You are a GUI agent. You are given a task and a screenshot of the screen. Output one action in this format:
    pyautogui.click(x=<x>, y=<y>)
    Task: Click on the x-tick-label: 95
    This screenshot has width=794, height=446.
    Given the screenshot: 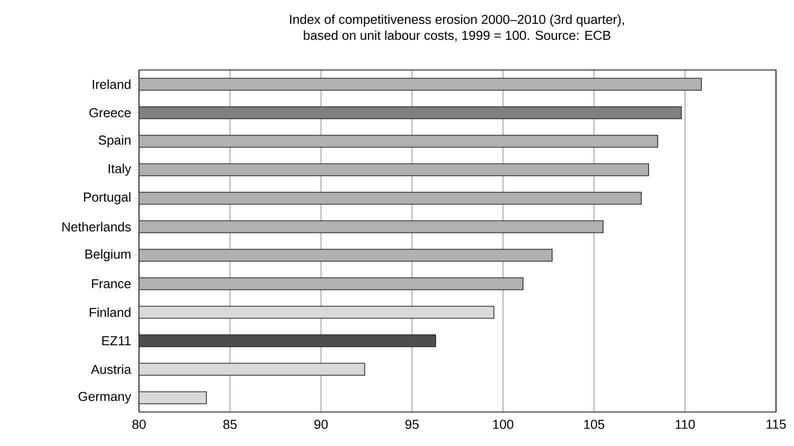 What is the action you would take?
    pyautogui.click(x=412, y=424)
    